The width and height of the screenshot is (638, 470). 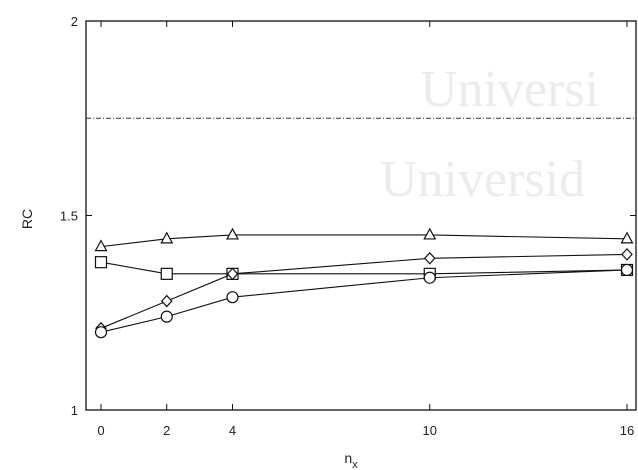 I want to click on series-triangle, so click(x=364, y=239).